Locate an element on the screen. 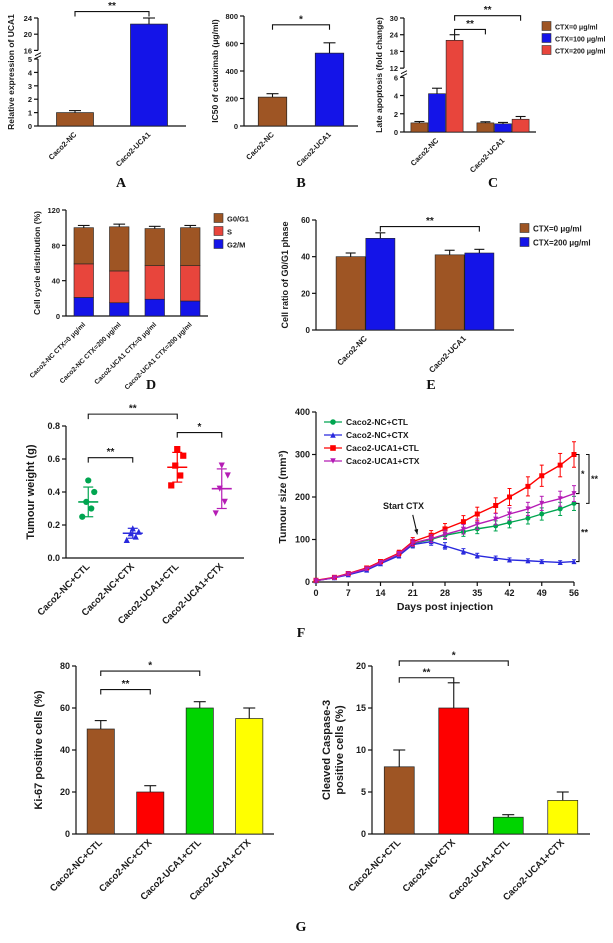 This screenshot has width=613, height=943. svg-text: 0.4 is located at coordinates (53, 492).